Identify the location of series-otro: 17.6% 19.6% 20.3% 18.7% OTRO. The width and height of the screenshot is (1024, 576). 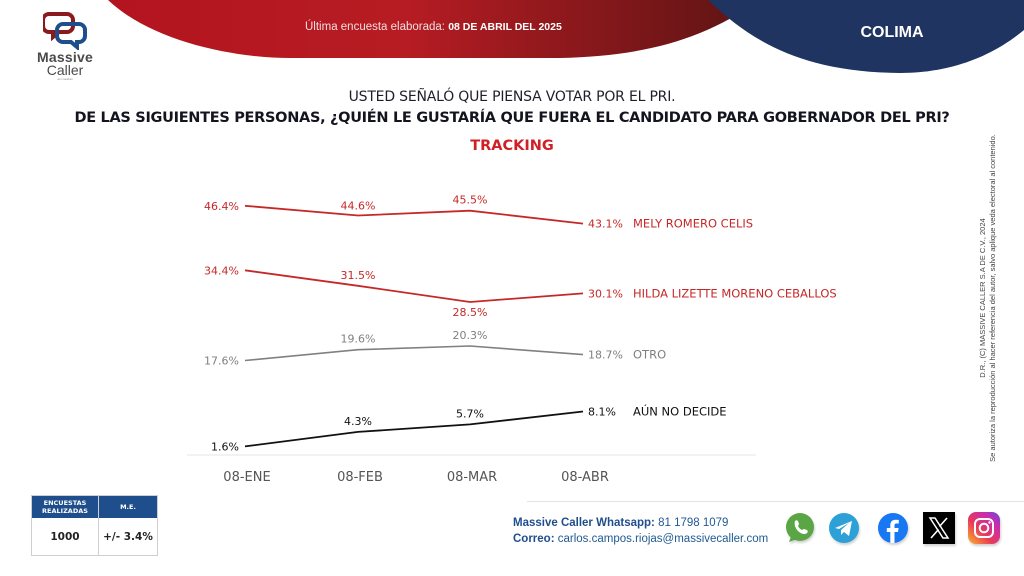
(435, 348).